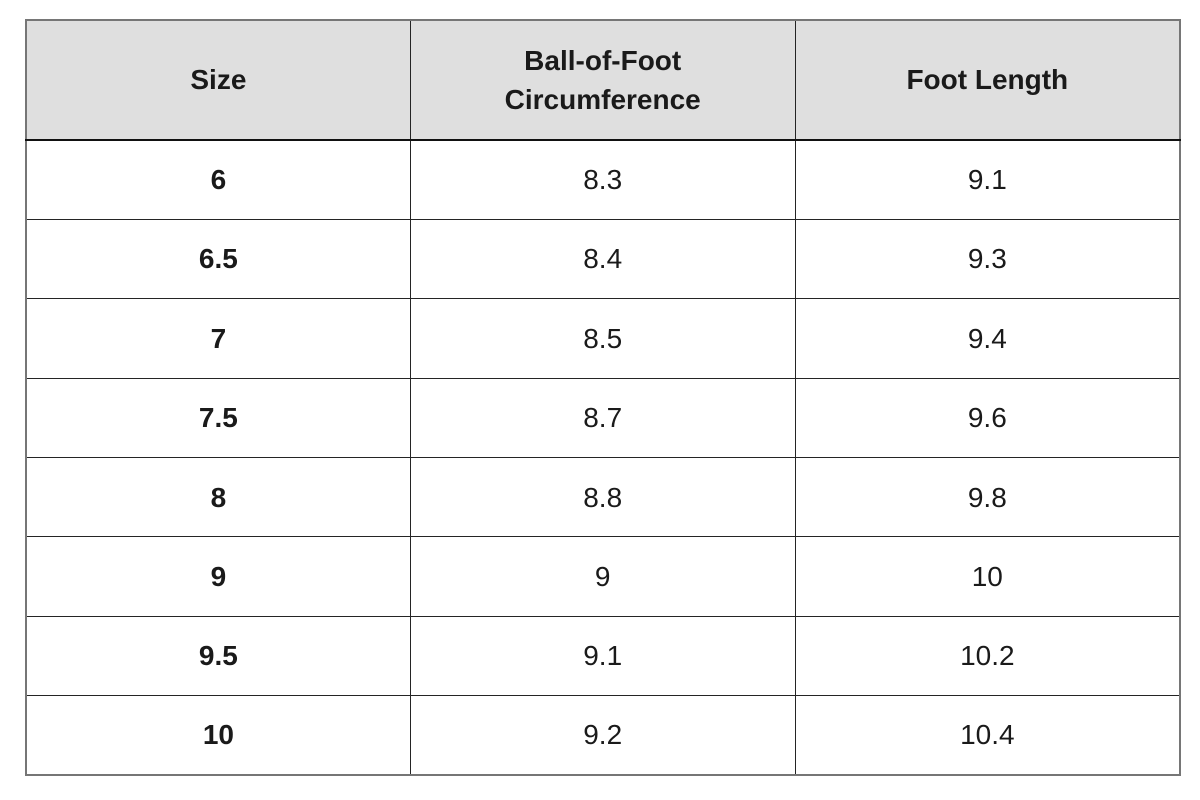 This screenshot has width=1200, height=800. I want to click on cell-ball-circumference: 8.5, so click(602, 338).